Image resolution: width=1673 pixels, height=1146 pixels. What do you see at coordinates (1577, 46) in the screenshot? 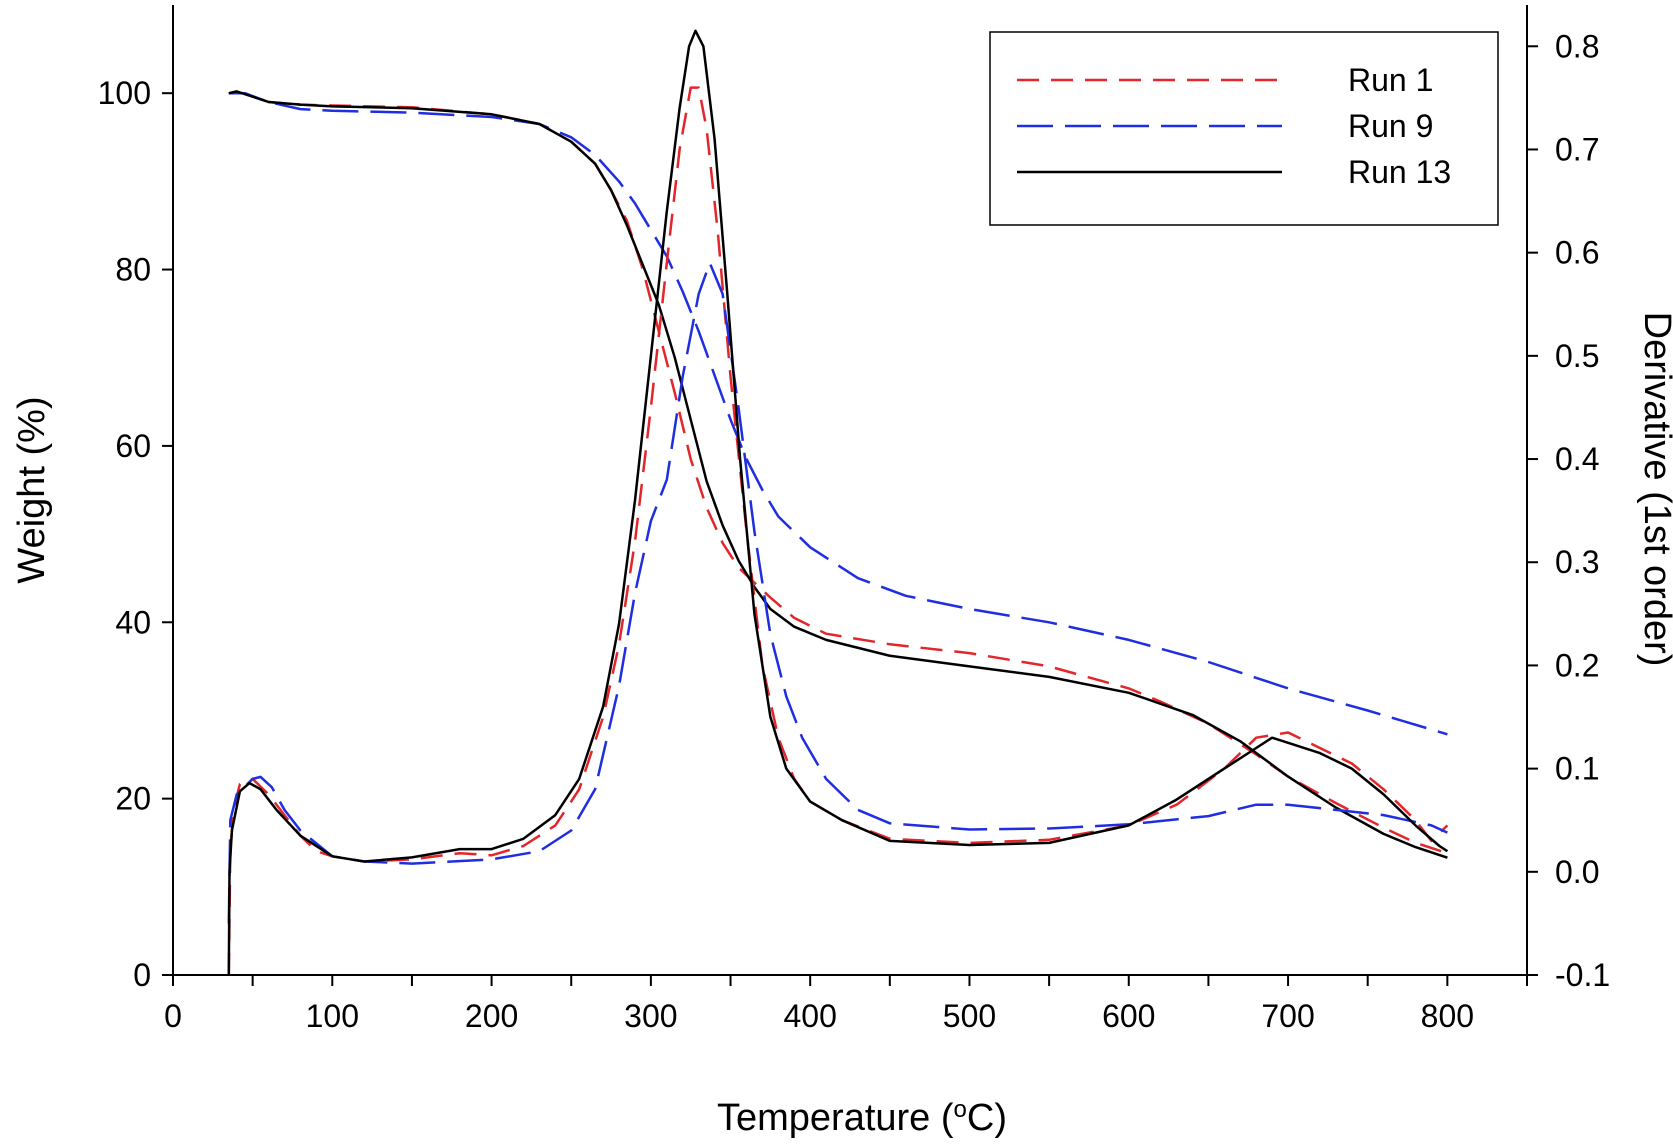
I see `y2-tick-label: 0.8` at bounding box center [1577, 46].